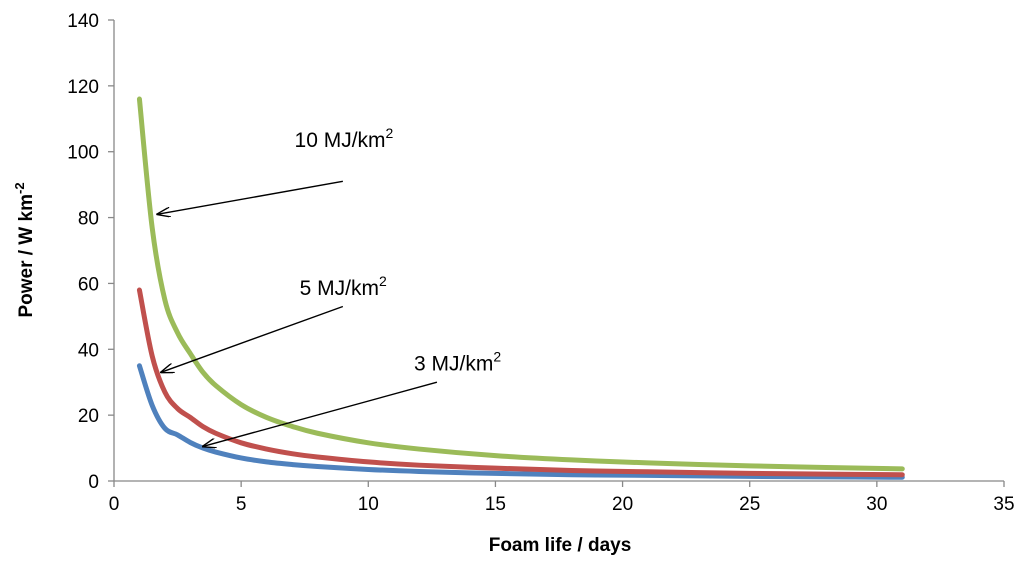 The image size is (1021, 569). What do you see at coordinates (622, 504) in the screenshot?
I see `x-tick-label: 20` at bounding box center [622, 504].